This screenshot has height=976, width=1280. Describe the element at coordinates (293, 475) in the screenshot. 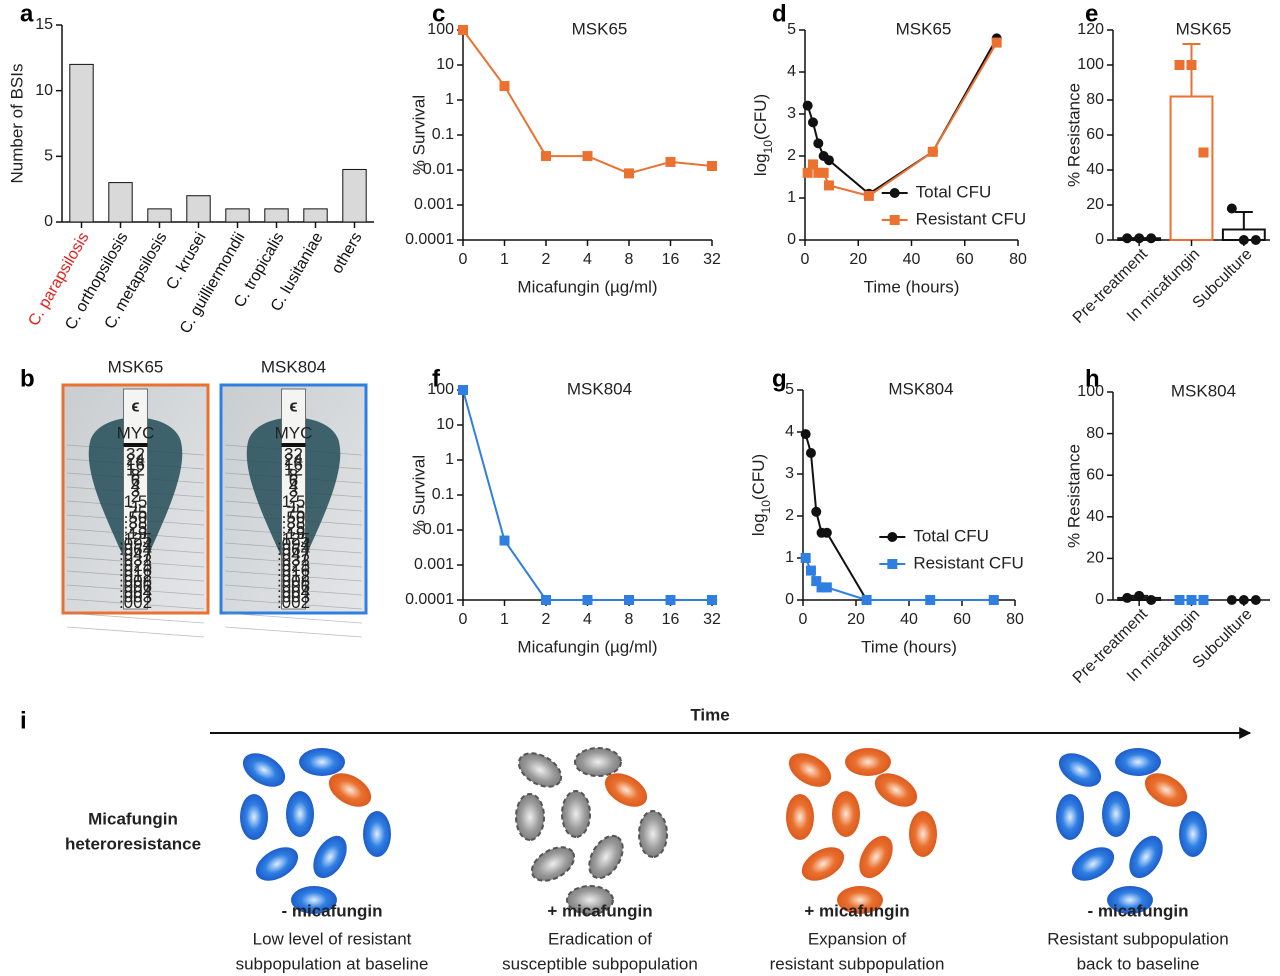

I see `strip-scale: 8` at that location.